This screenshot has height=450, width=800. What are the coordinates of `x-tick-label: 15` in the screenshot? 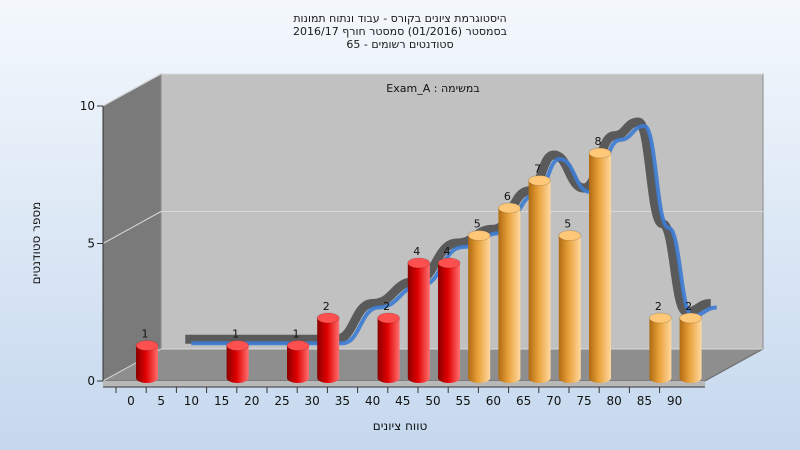 It's located at (221, 401).